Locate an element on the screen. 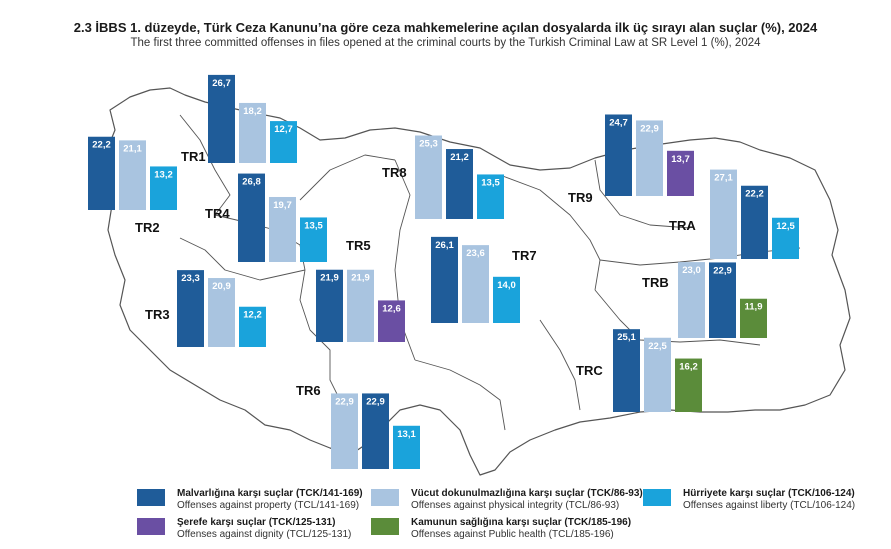 This screenshot has width=891, height=549. bar-trc-property is located at coordinates (626, 370).